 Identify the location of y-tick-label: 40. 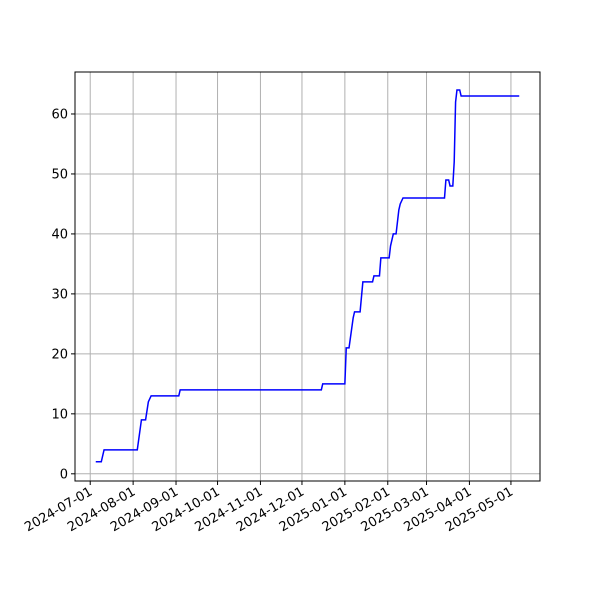
(59, 234).